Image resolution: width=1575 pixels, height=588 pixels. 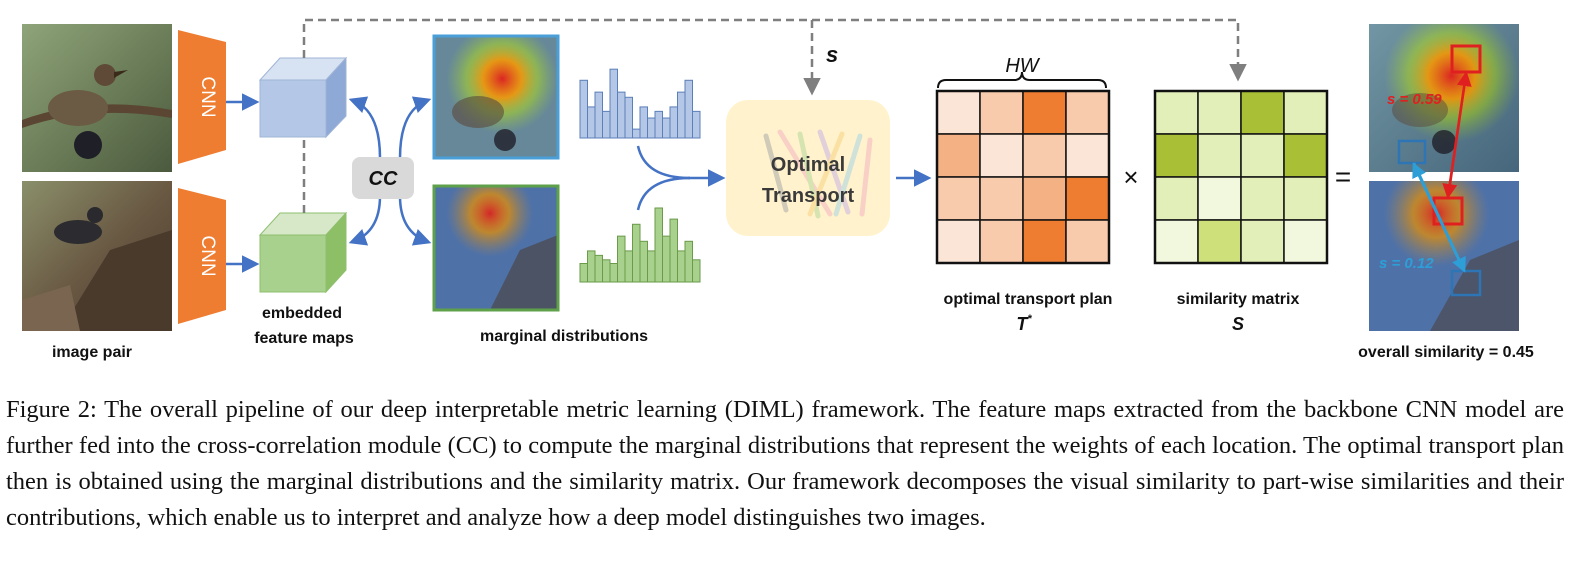 I want to click on attention-map-bottom, so click(x=496, y=248).